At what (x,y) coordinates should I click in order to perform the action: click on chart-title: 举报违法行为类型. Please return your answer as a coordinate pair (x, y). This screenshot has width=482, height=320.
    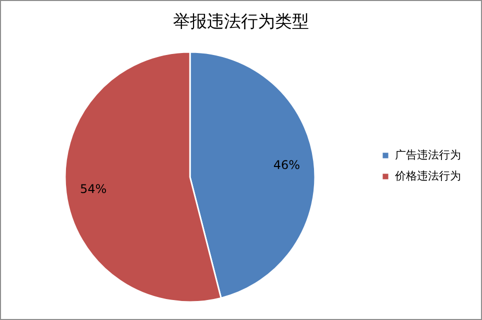
    Looking at the image, I should click on (241, 22).